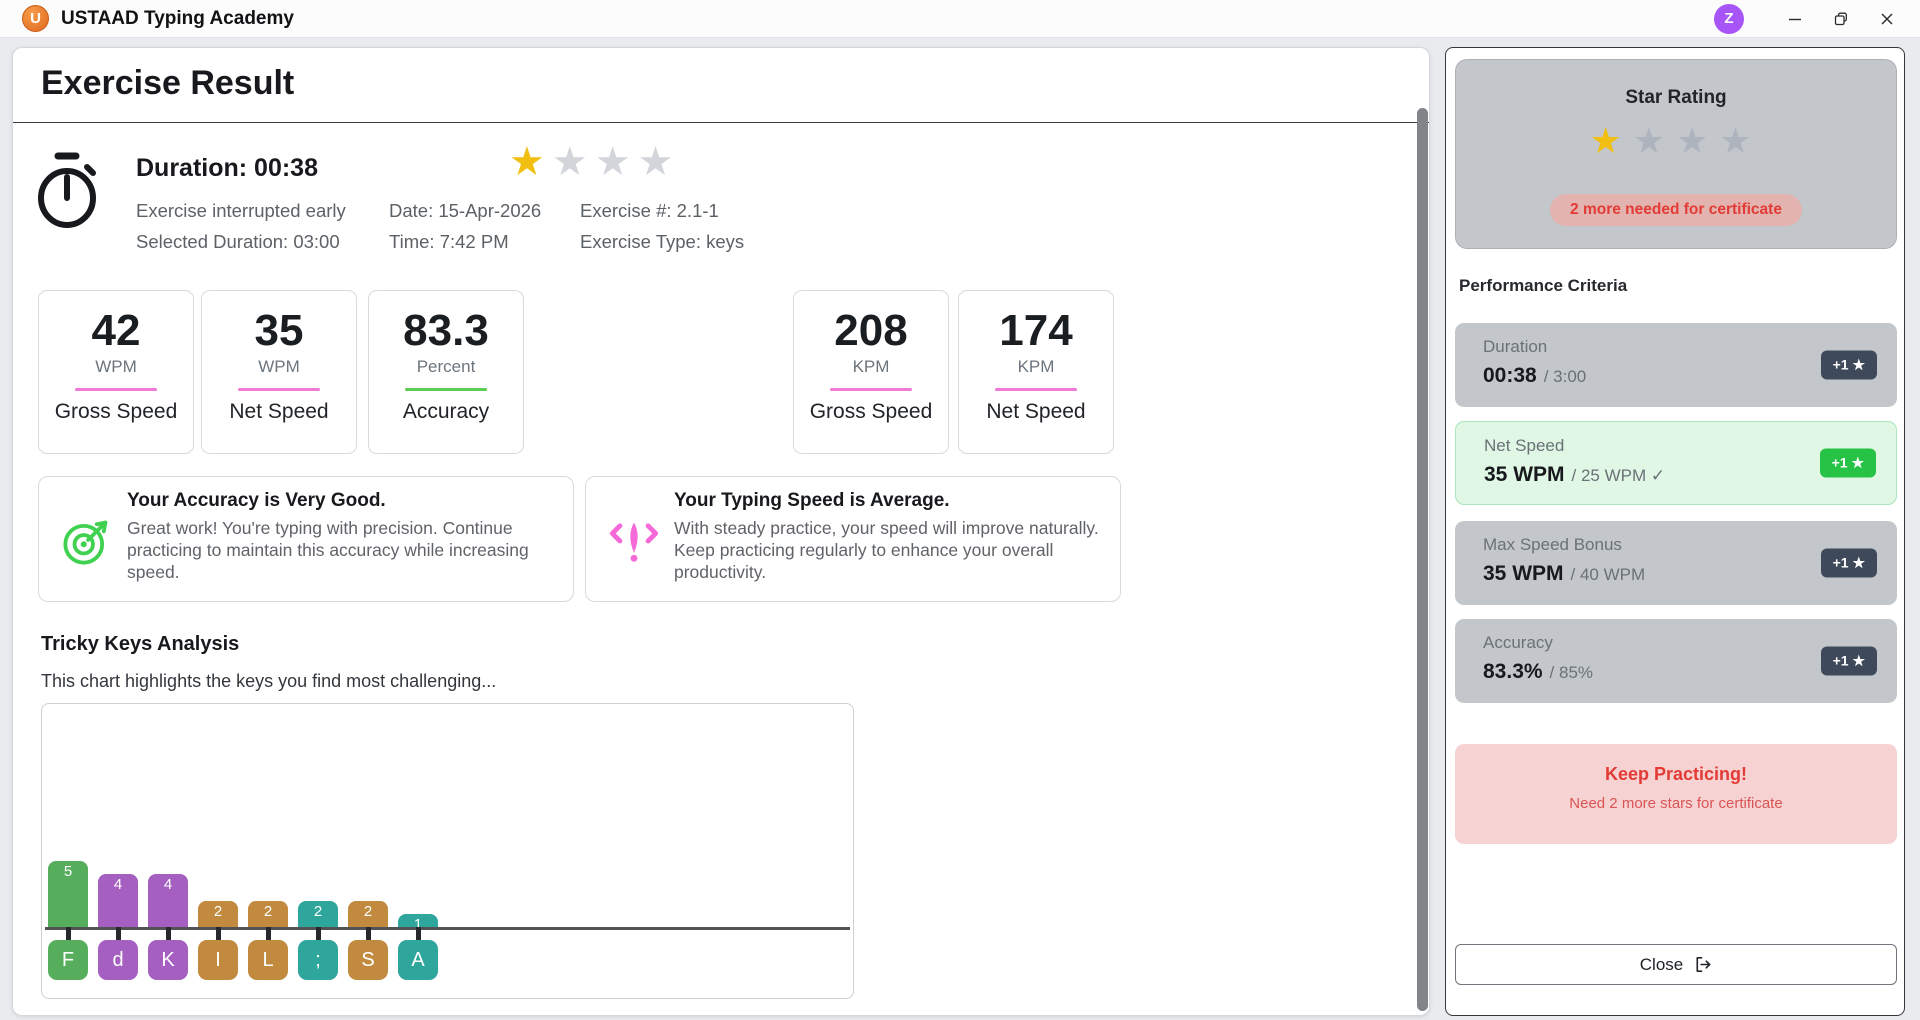  What do you see at coordinates (1703, 964) in the screenshot?
I see `exit-icon` at bounding box center [1703, 964].